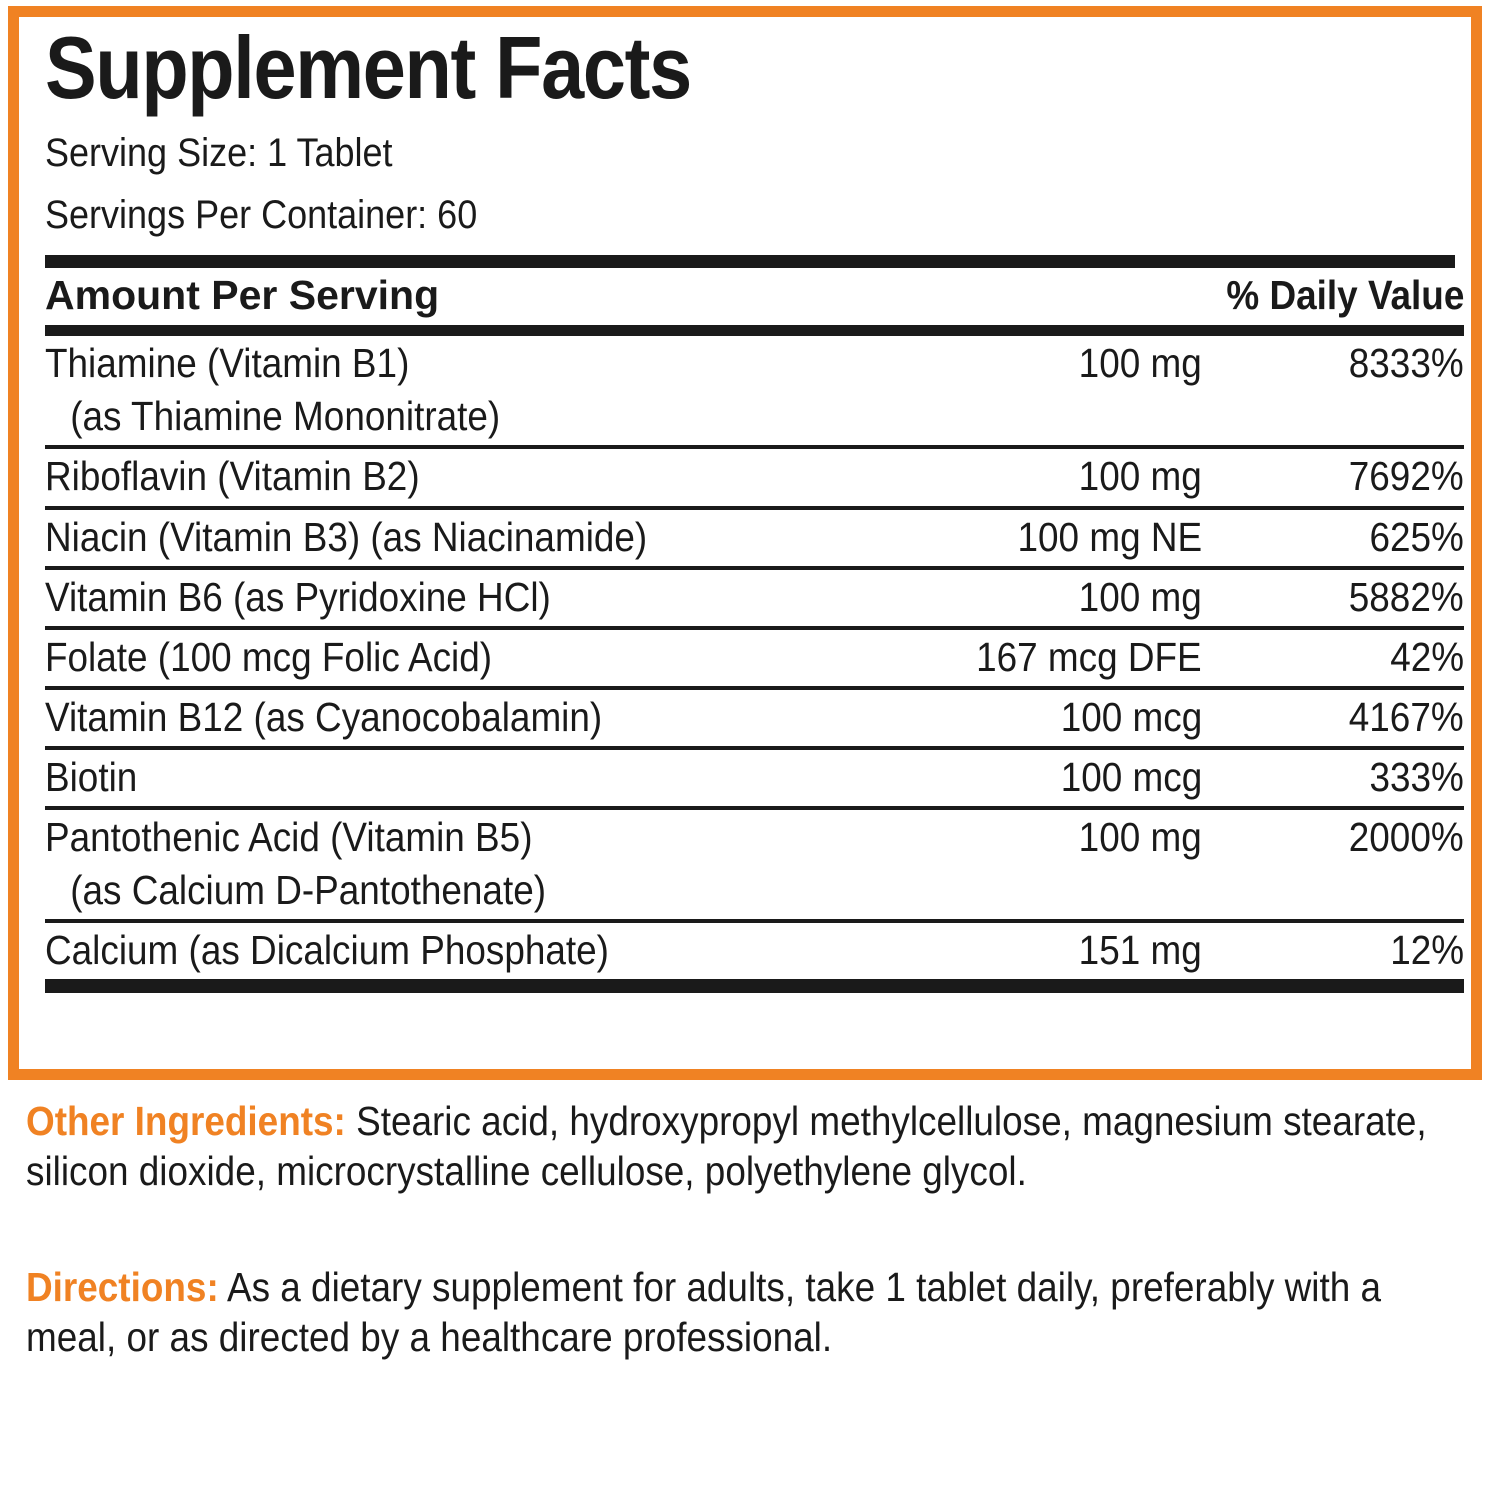  Describe the element at coordinates (1406, 596) in the screenshot. I see `nutrient-dv: 5882%` at that location.